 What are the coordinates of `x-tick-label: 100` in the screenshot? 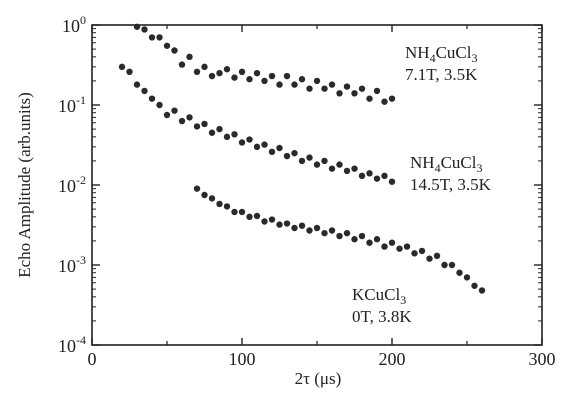 It's located at (242, 359).